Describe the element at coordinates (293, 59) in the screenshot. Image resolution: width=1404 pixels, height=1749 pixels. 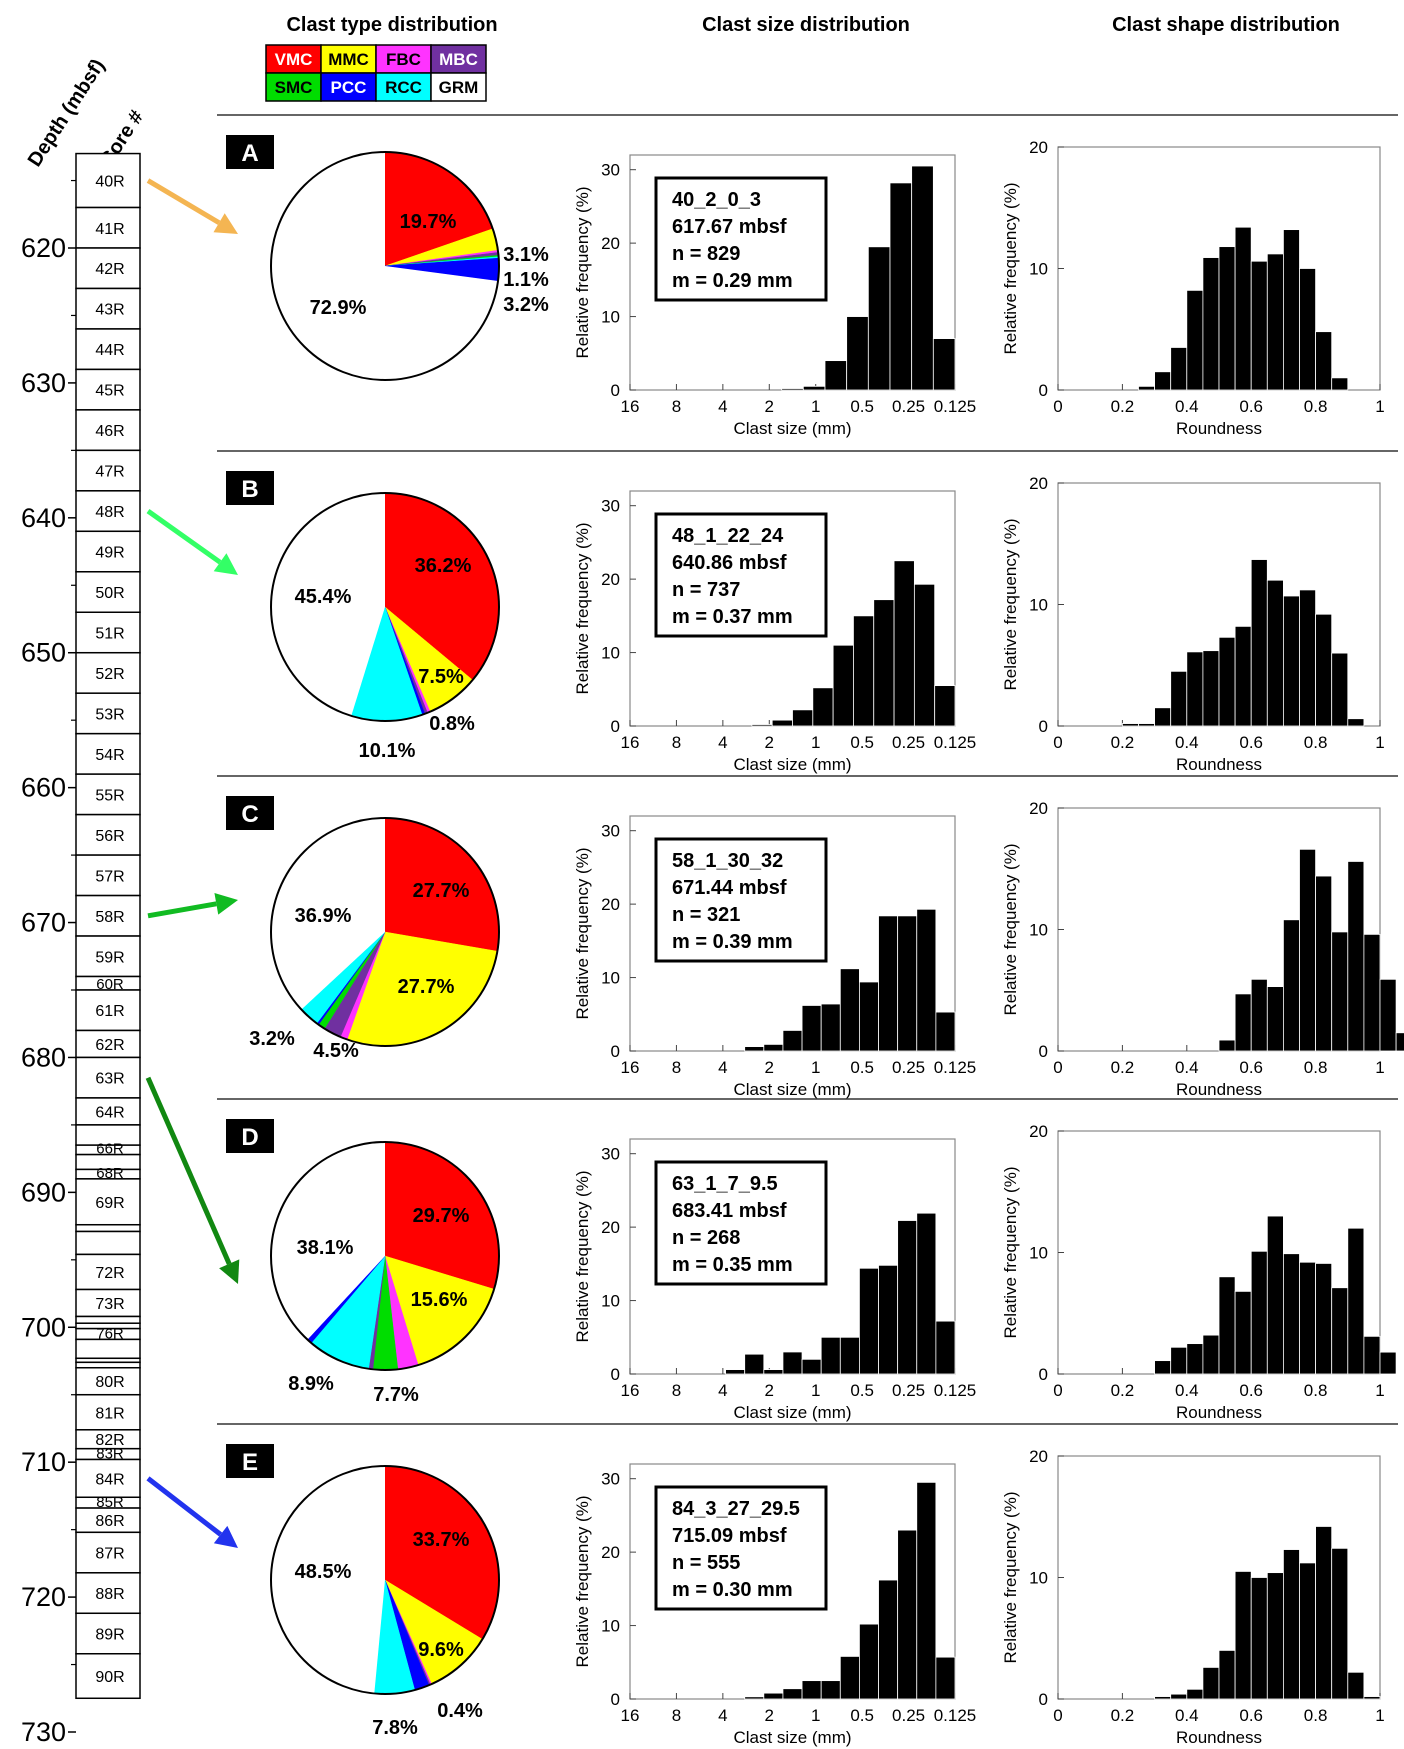
I see `legend-swatch-vmc` at that location.